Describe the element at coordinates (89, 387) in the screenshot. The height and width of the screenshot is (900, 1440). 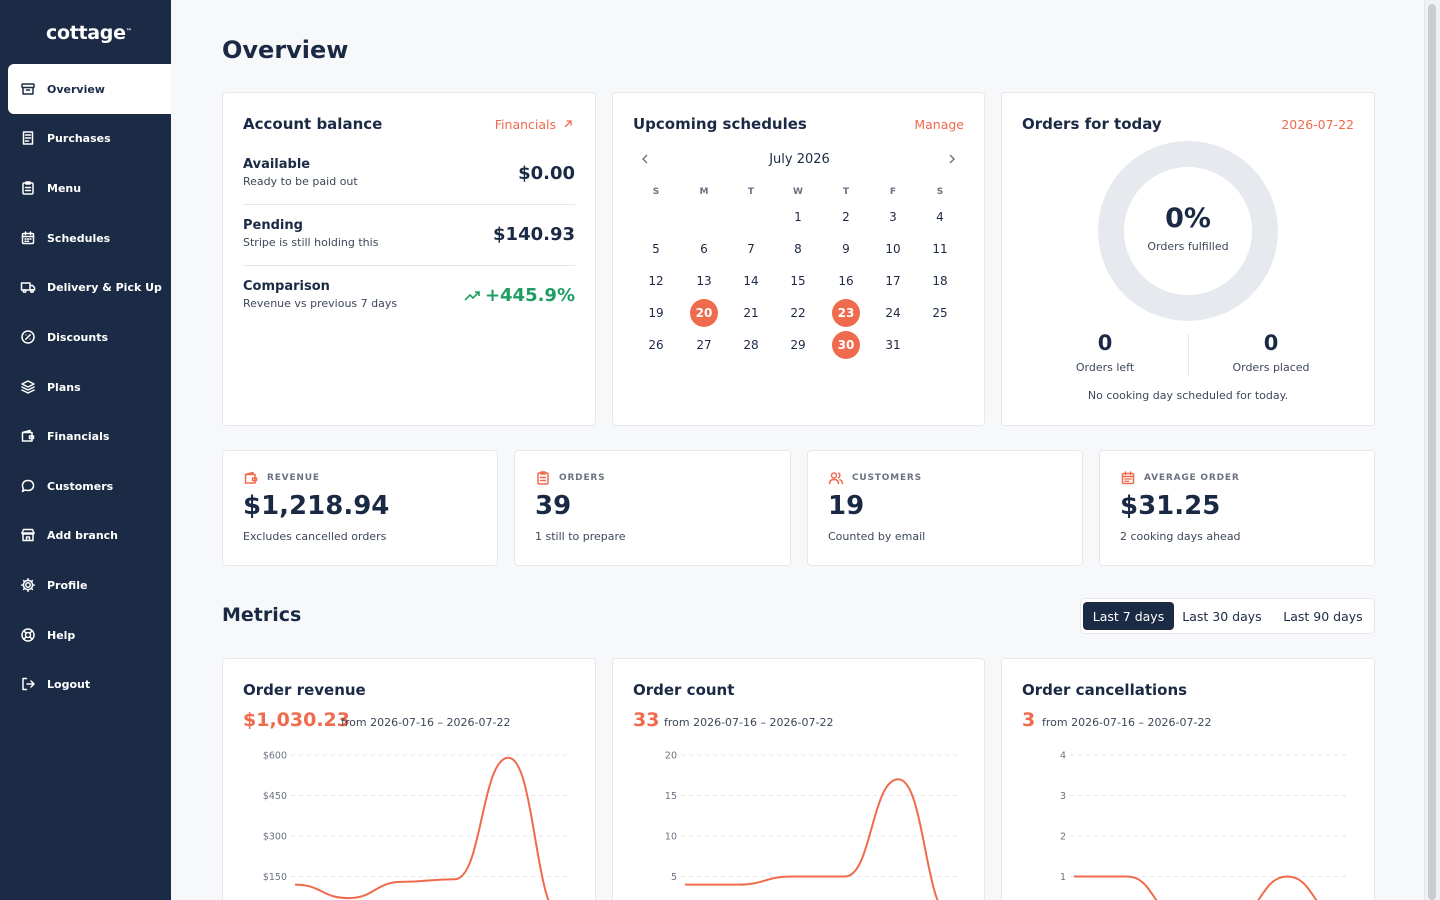
I see `sidebar-item-plans: Plans` at that location.